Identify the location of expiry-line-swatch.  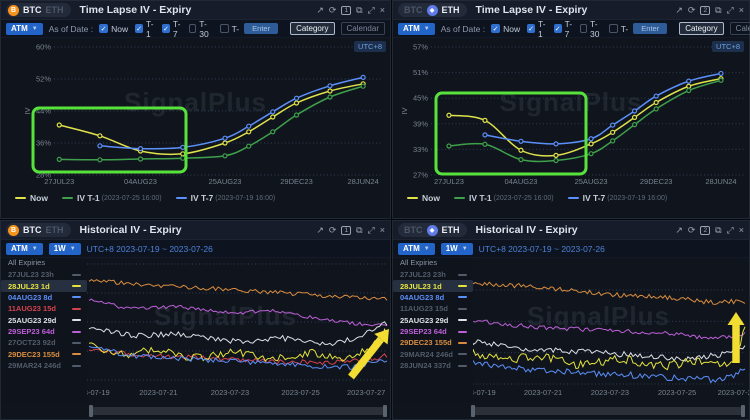
(76, 354).